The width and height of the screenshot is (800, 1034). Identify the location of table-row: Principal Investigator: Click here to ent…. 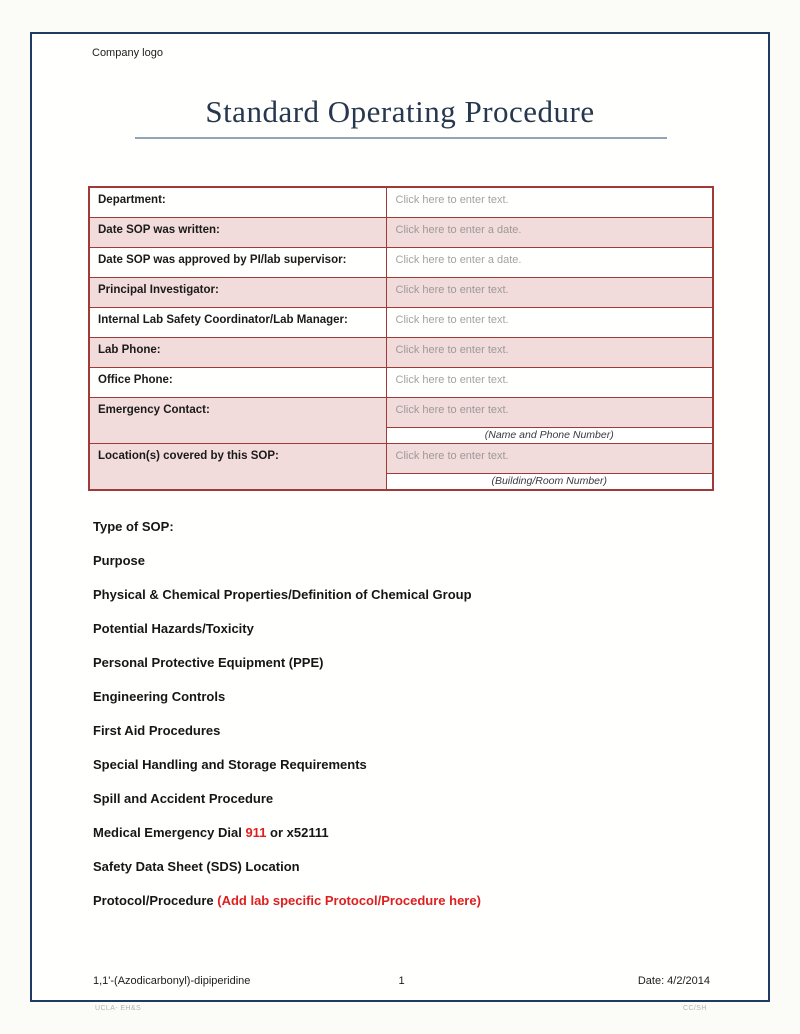
(401, 292).